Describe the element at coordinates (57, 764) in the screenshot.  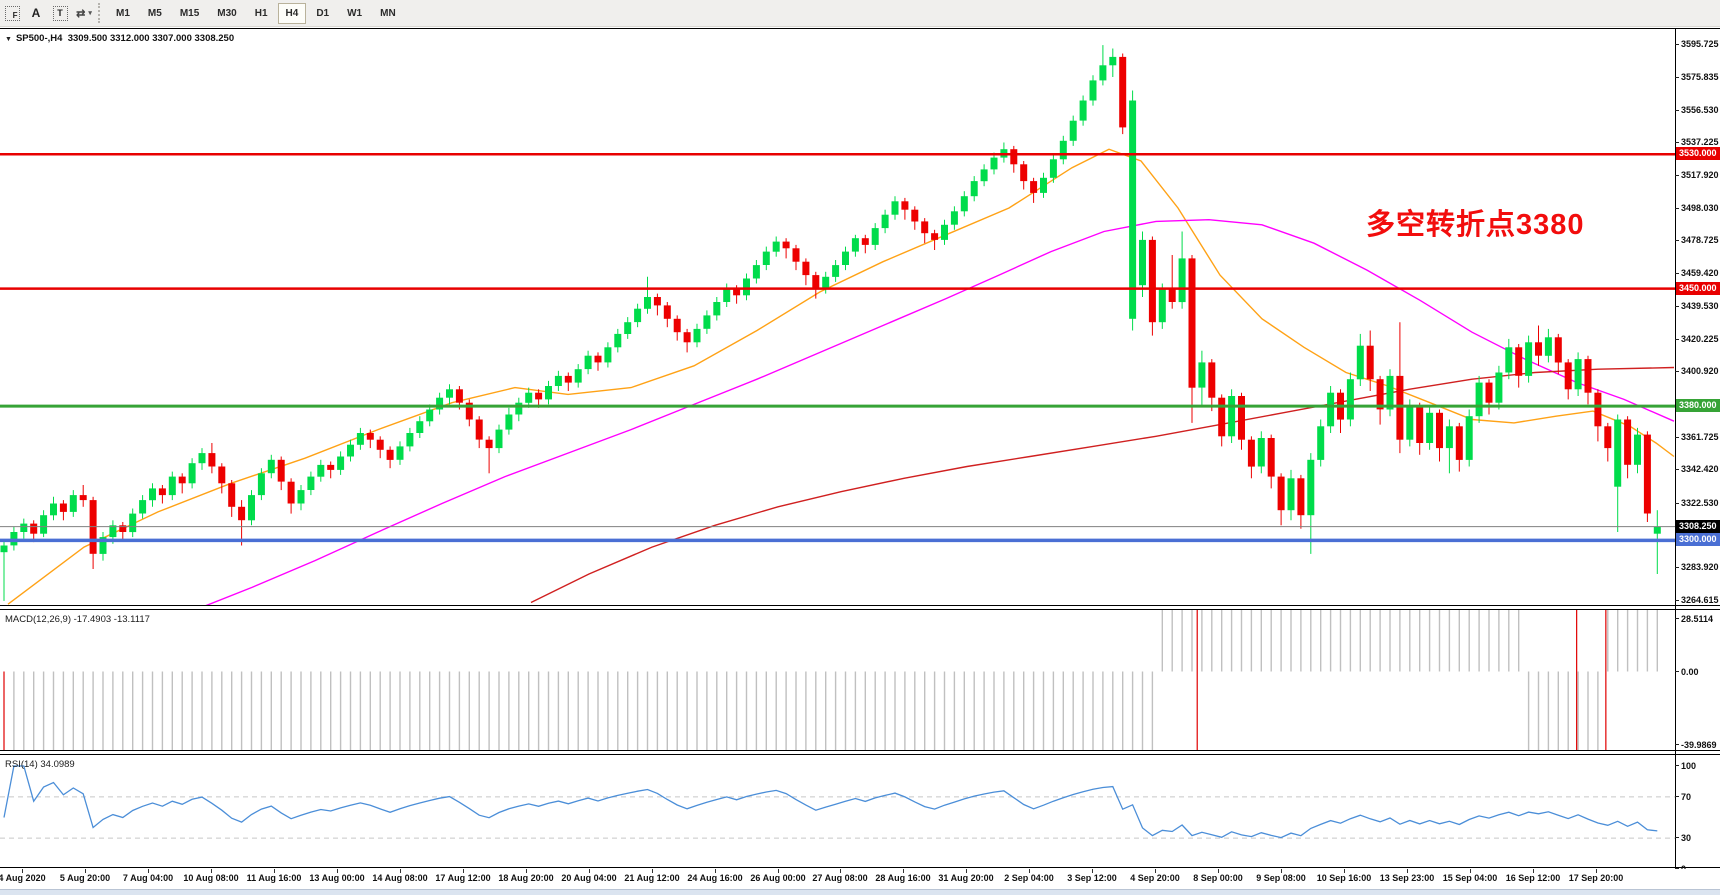
I see `rsi-value: 34.0989` at that location.